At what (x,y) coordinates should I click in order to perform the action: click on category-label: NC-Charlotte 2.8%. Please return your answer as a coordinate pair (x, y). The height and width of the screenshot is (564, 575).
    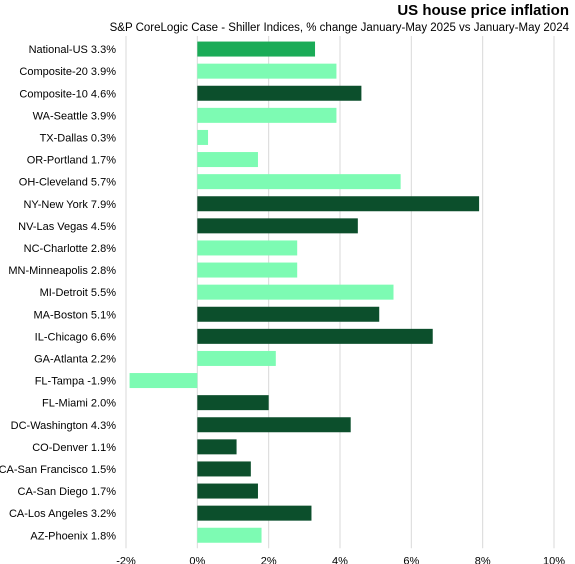
    Looking at the image, I should click on (70, 249).